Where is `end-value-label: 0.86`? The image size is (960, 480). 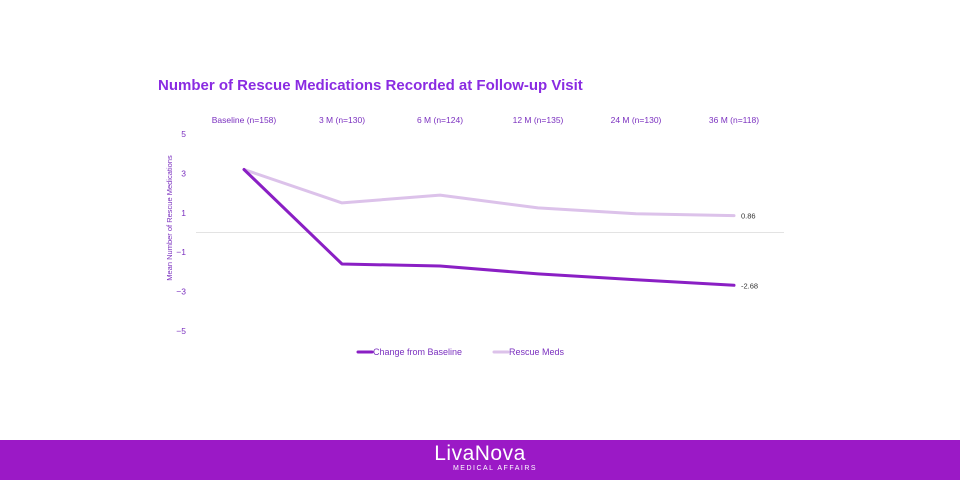 end-value-label: 0.86 is located at coordinates (748, 216).